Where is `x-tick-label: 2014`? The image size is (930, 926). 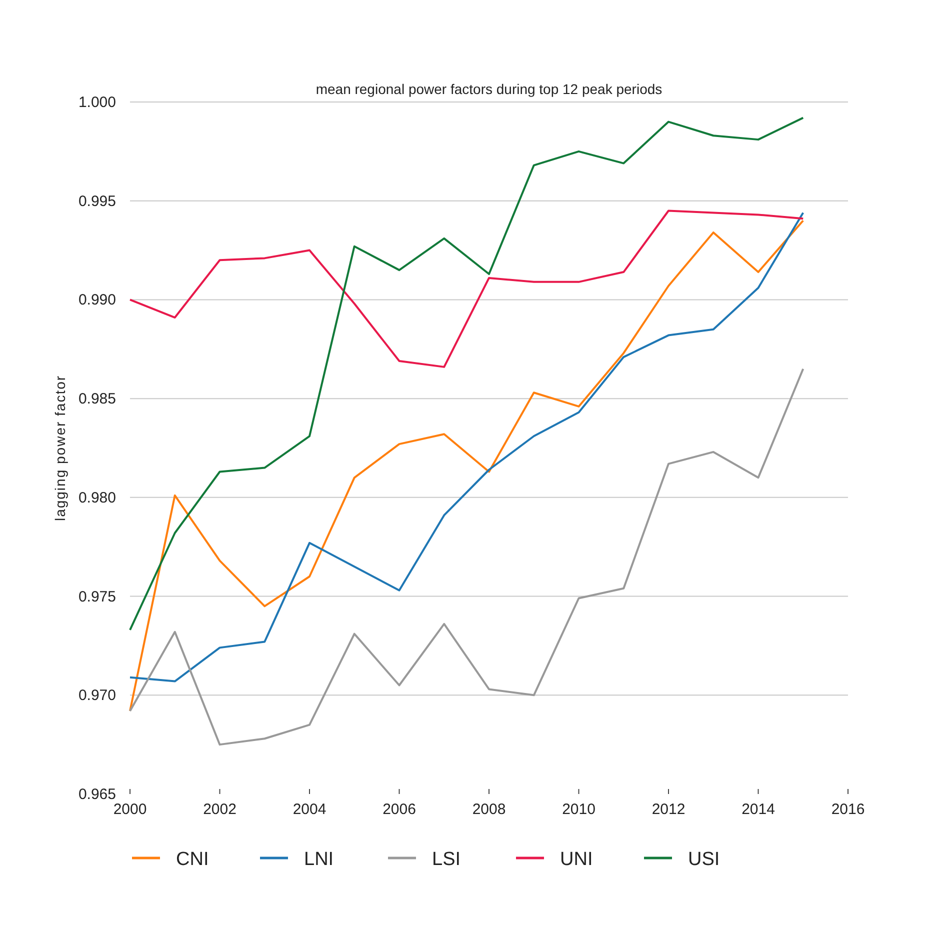 x-tick-label: 2014 is located at coordinates (758, 809).